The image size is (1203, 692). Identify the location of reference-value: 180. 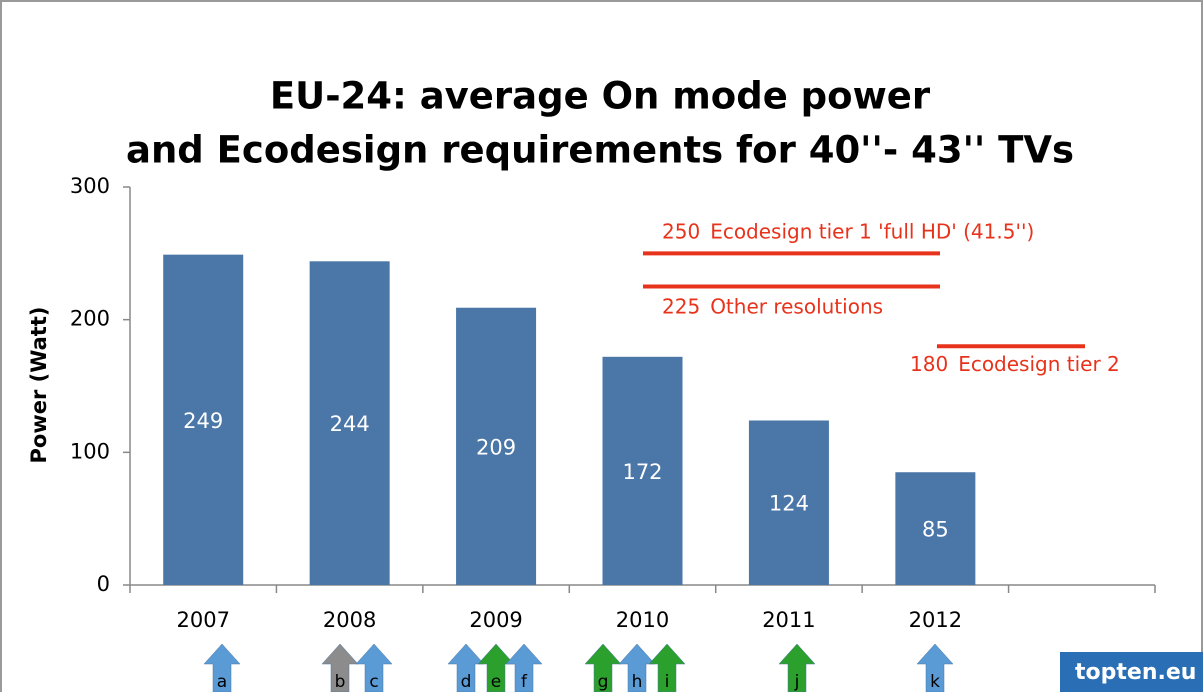
(929, 364).